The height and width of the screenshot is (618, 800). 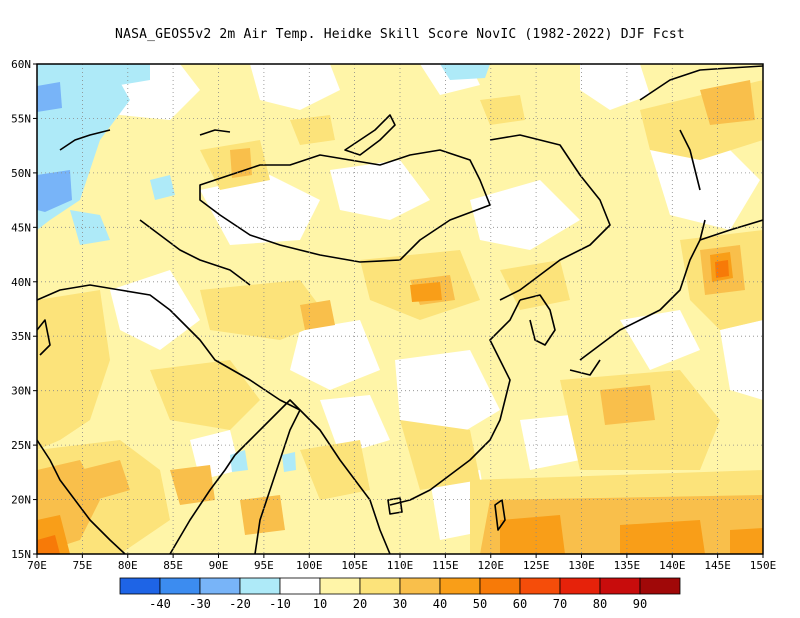 I want to click on lon-tick-label: 75E, so click(x=82, y=565).